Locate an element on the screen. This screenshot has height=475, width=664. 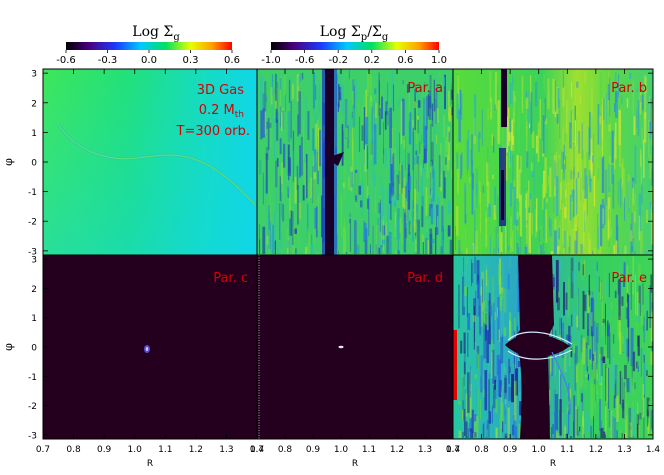
colorbar-dust: Log Σp/Σg -1.0 -0.6 -0.2 0.2 0.6 1.0 is located at coordinates (354, 45).